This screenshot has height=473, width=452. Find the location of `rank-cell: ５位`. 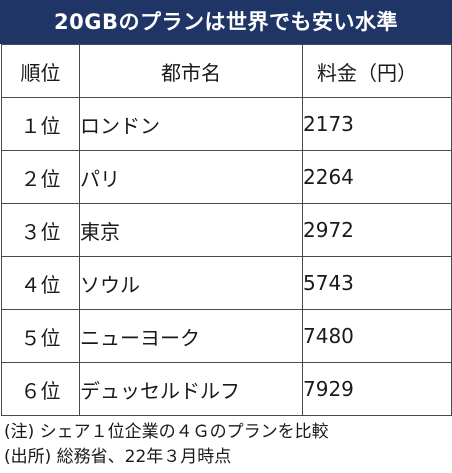

rank-cell: ５位 is located at coordinates (40, 336).